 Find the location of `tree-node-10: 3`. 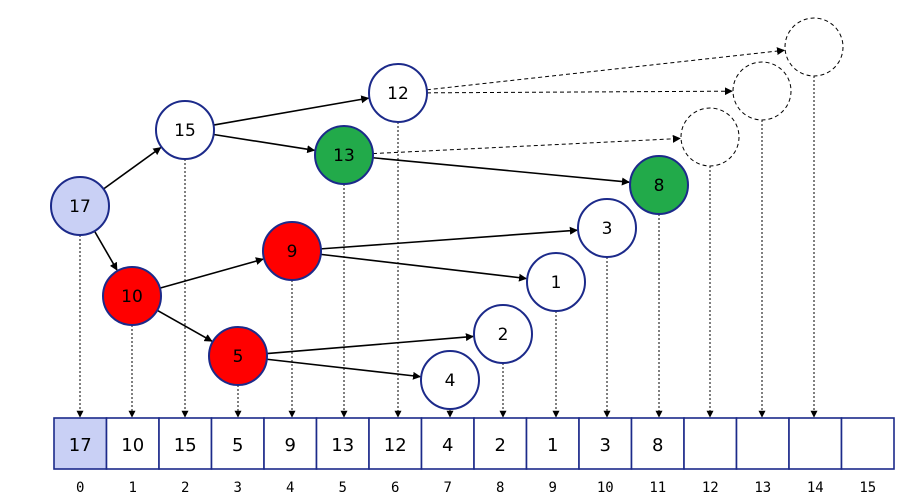

tree-node-10: 3 is located at coordinates (607, 228).